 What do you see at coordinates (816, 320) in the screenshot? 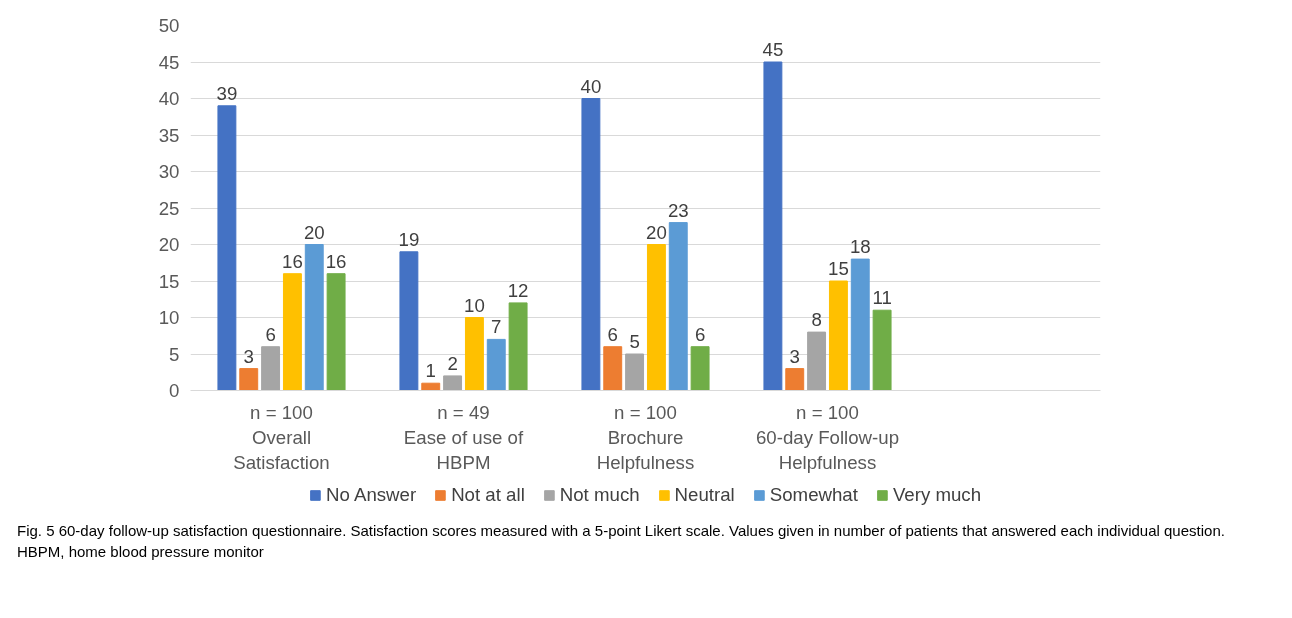
I see `data-label: 8` at bounding box center [816, 320].